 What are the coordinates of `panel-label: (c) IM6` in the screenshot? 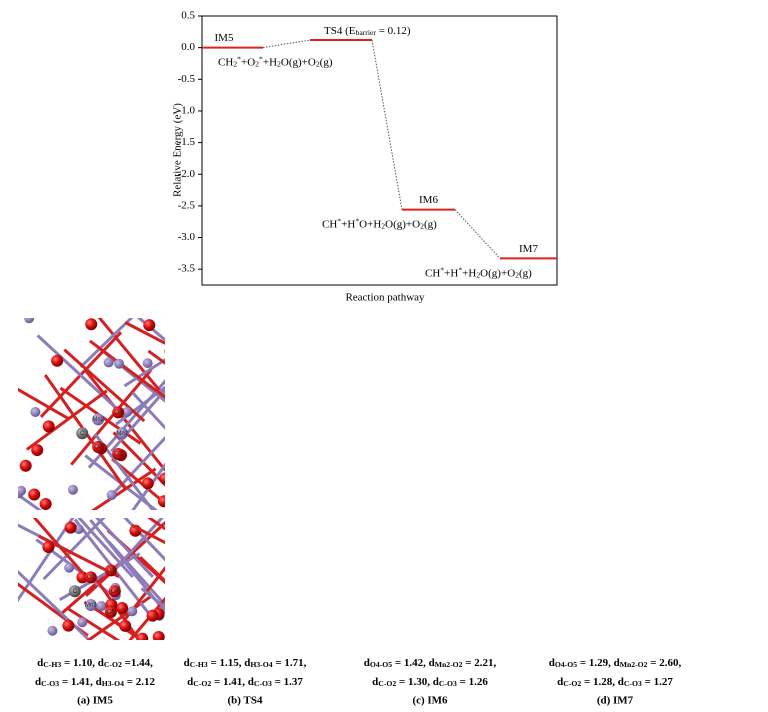 It's located at (430, 701).